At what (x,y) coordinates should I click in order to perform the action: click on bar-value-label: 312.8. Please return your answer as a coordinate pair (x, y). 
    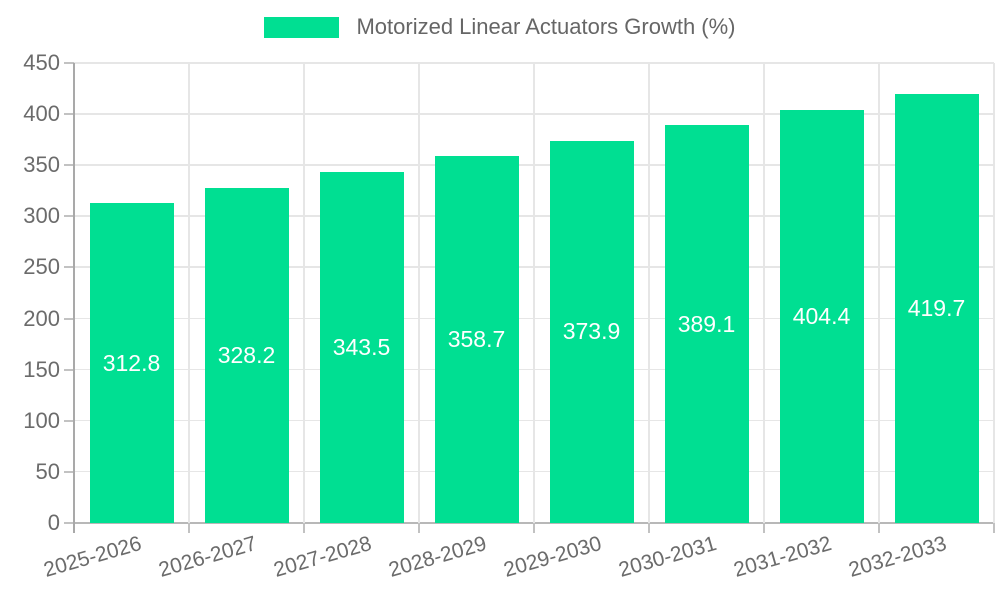
    Looking at the image, I should click on (131, 362).